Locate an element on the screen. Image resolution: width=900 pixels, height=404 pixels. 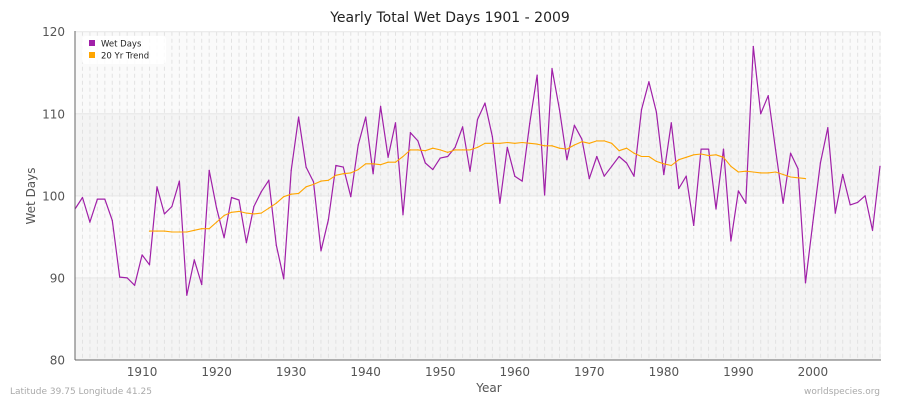
x-tick-labels: 1910 1920 1930 1940 1950 1960 1970 1980 1990 2000 is located at coordinates (477, 372).